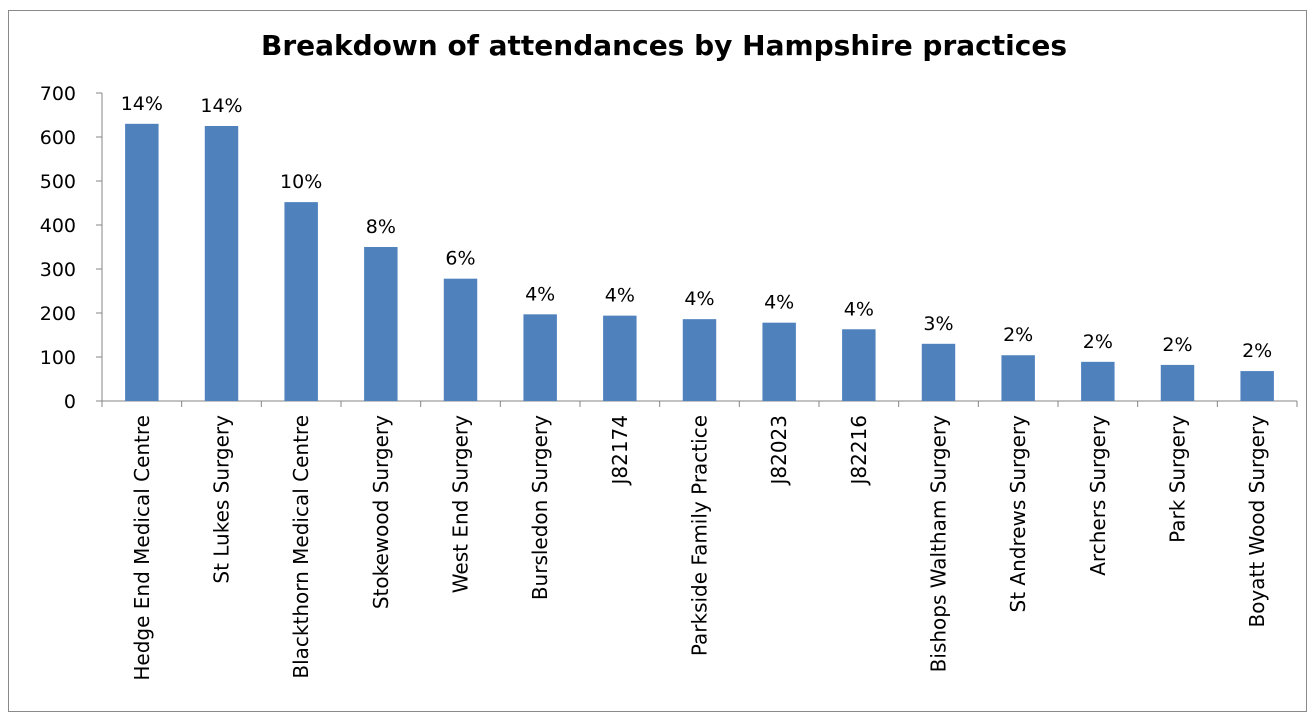  What do you see at coordinates (301, 182) in the screenshot?
I see `data-label: 10%` at bounding box center [301, 182].